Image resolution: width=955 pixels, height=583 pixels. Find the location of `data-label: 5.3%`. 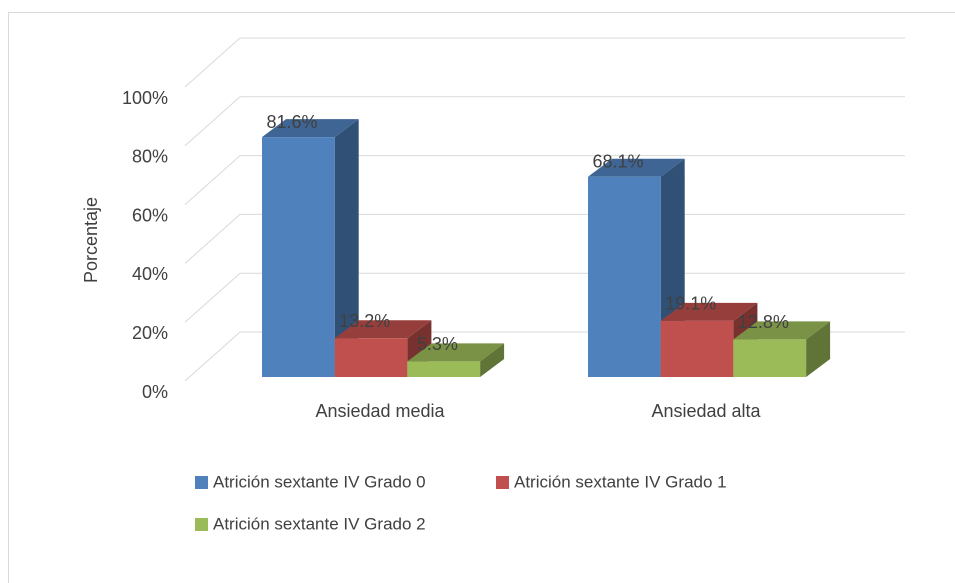

data-label: 5.3% is located at coordinates (437, 344).